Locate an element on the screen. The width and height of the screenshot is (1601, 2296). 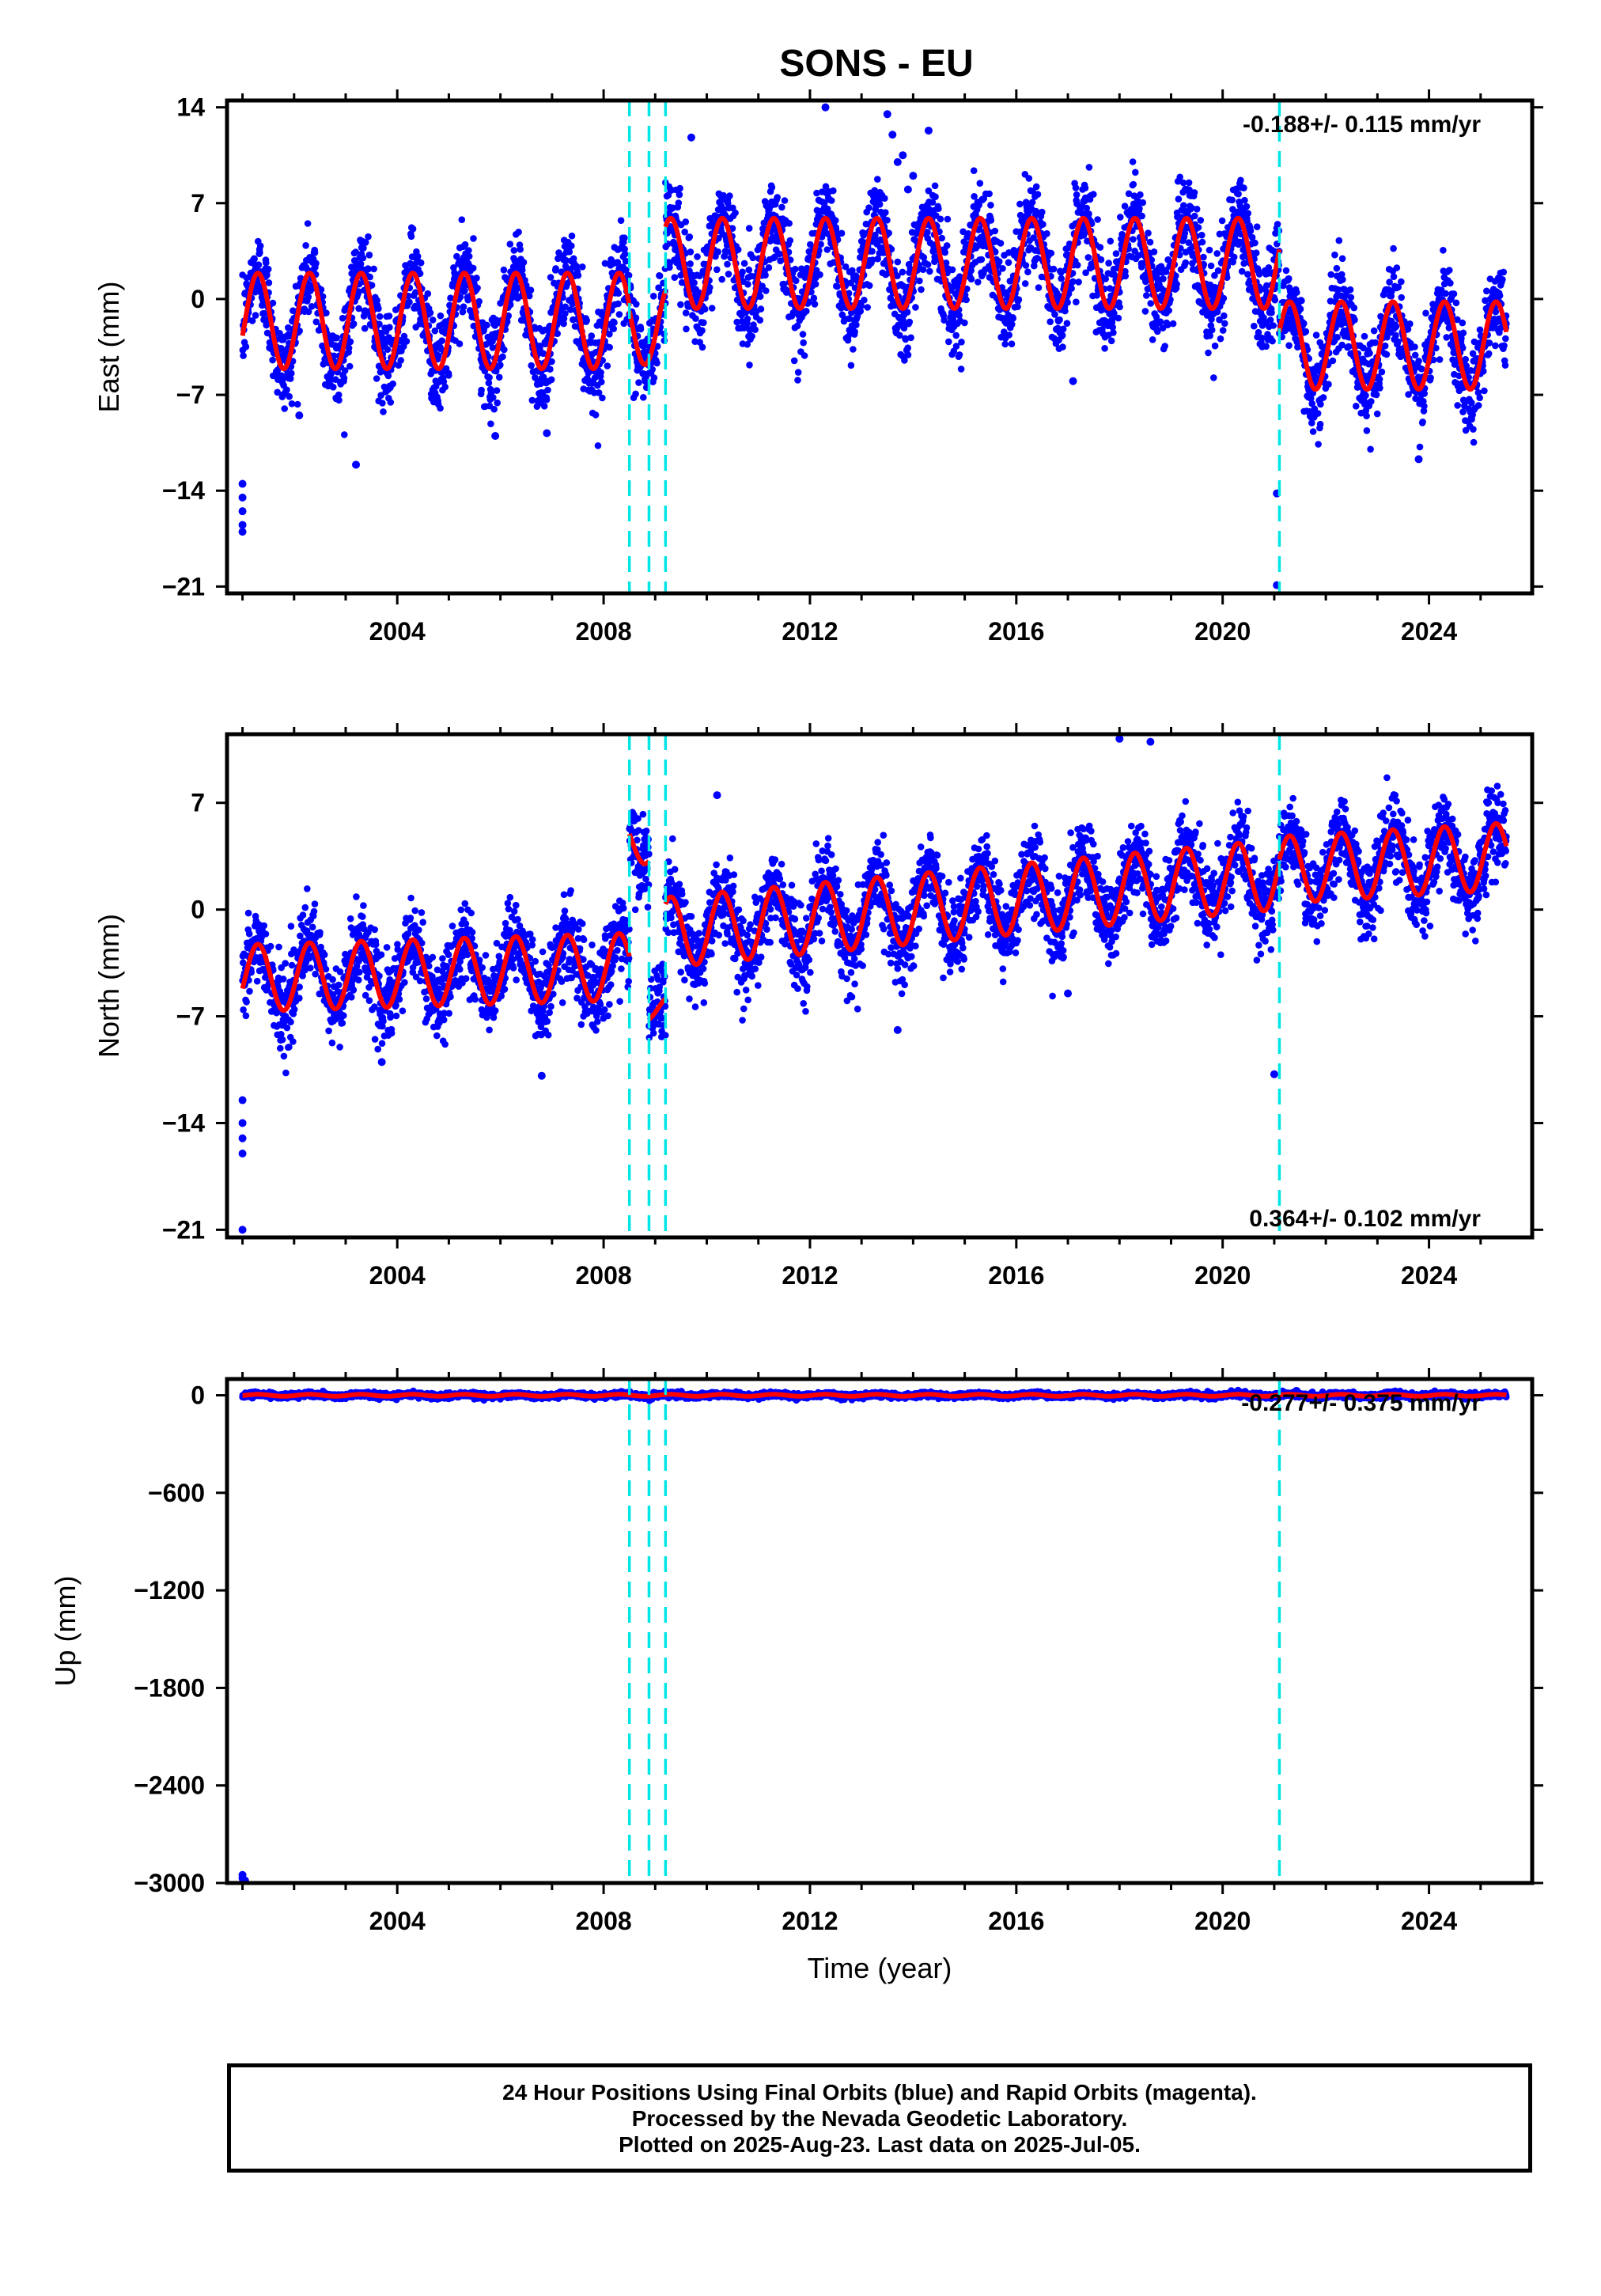
outlier-point is located at coordinates (242, 511).